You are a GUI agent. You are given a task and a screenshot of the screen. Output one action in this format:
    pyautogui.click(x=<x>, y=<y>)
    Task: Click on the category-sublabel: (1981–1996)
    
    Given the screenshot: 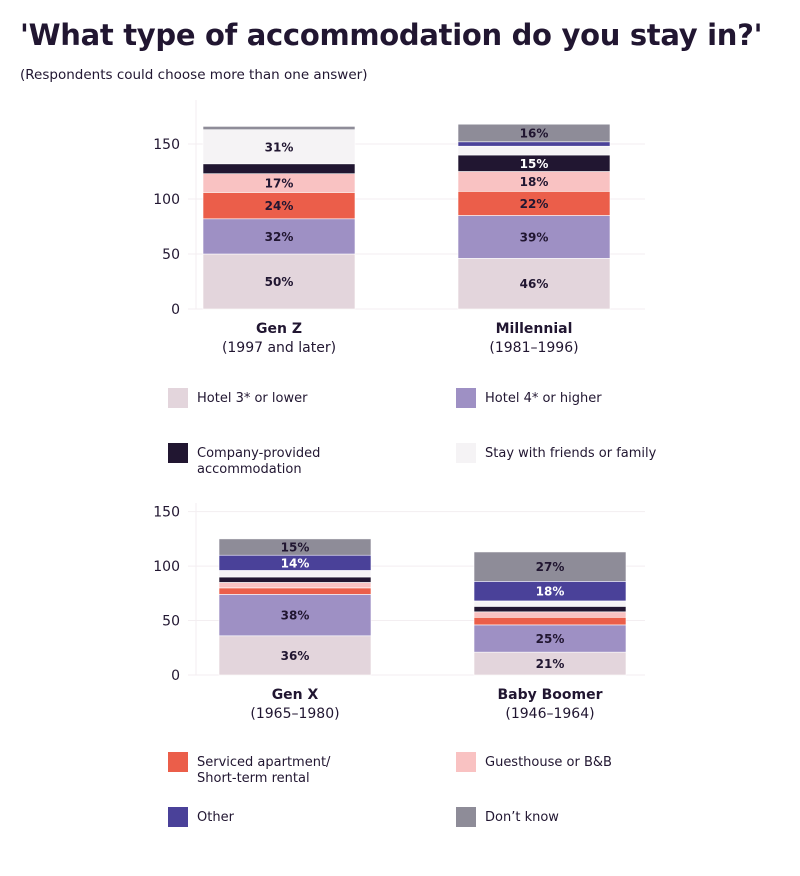 What is the action you would take?
    pyautogui.click(x=533, y=348)
    